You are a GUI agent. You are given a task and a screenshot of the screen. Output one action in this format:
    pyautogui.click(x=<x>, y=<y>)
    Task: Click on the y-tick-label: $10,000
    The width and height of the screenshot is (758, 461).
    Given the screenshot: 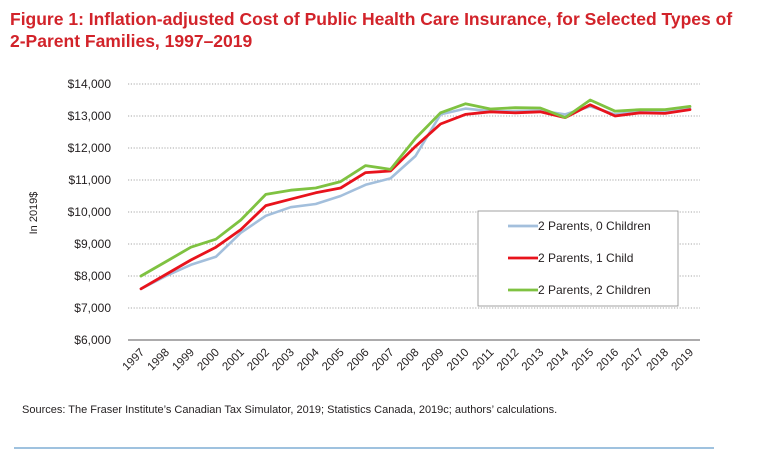 What is the action you would take?
    pyautogui.click(x=90, y=212)
    